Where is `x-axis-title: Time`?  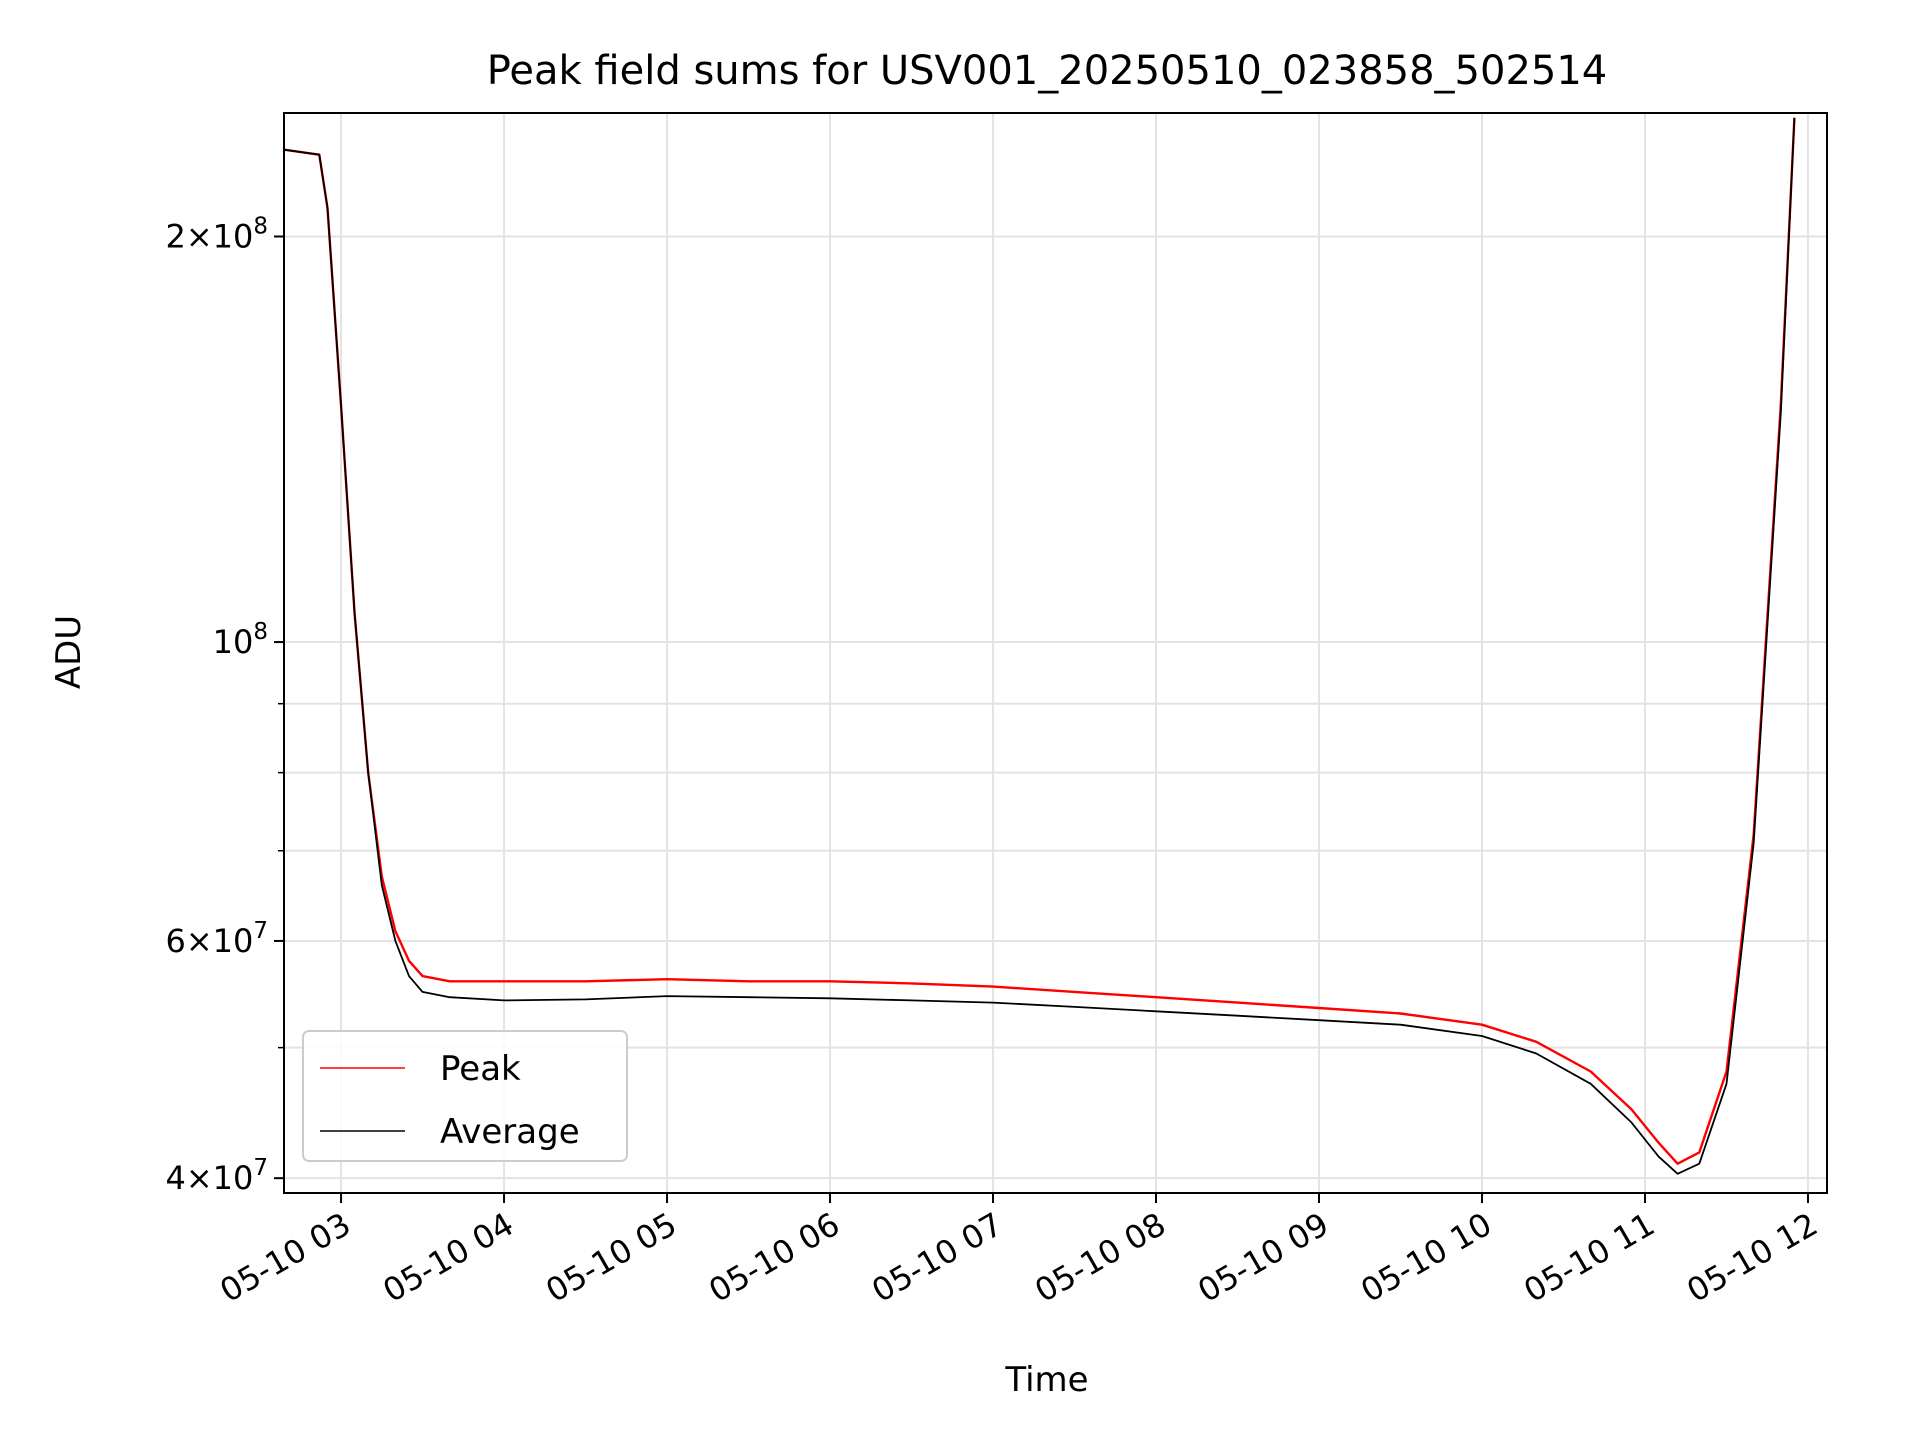
x-axis-title: Time is located at coordinates (1046, 1380).